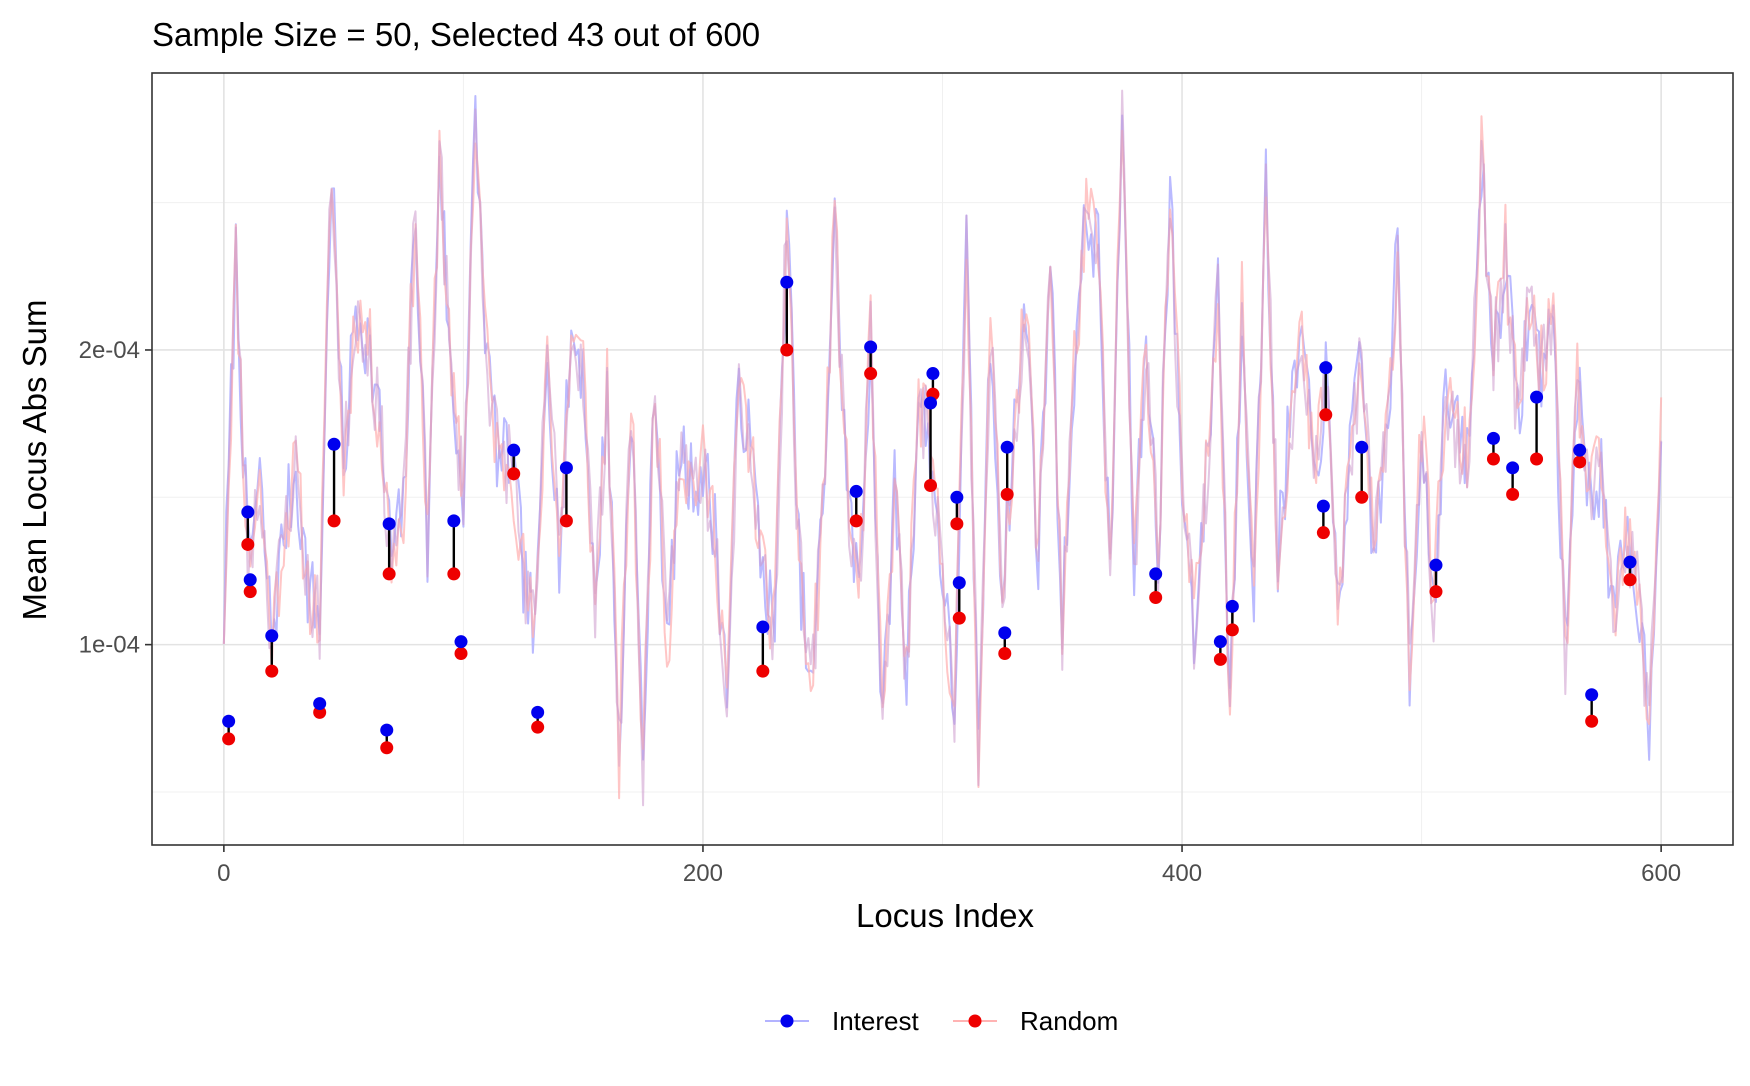  What do you see at coordinates (456, 34) in the screenshot?
I see `chart-title: Sample Size = 50, Selected 43 out of 600` at bounding box center [456, 34].